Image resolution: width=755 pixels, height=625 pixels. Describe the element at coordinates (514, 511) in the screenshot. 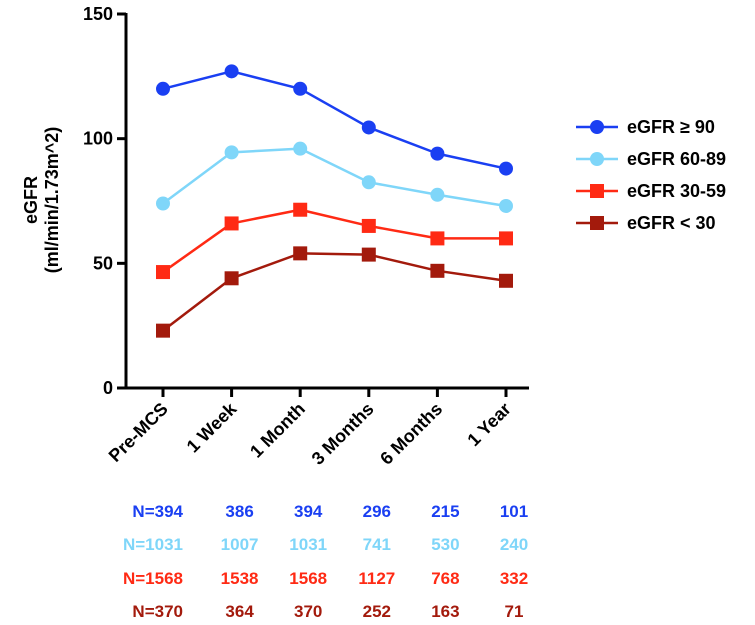

I see `n-value: 101` at that location.